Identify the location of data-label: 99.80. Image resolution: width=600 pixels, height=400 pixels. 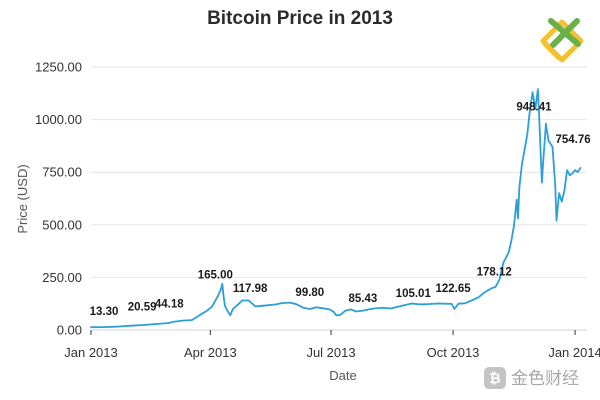
(309, 293).